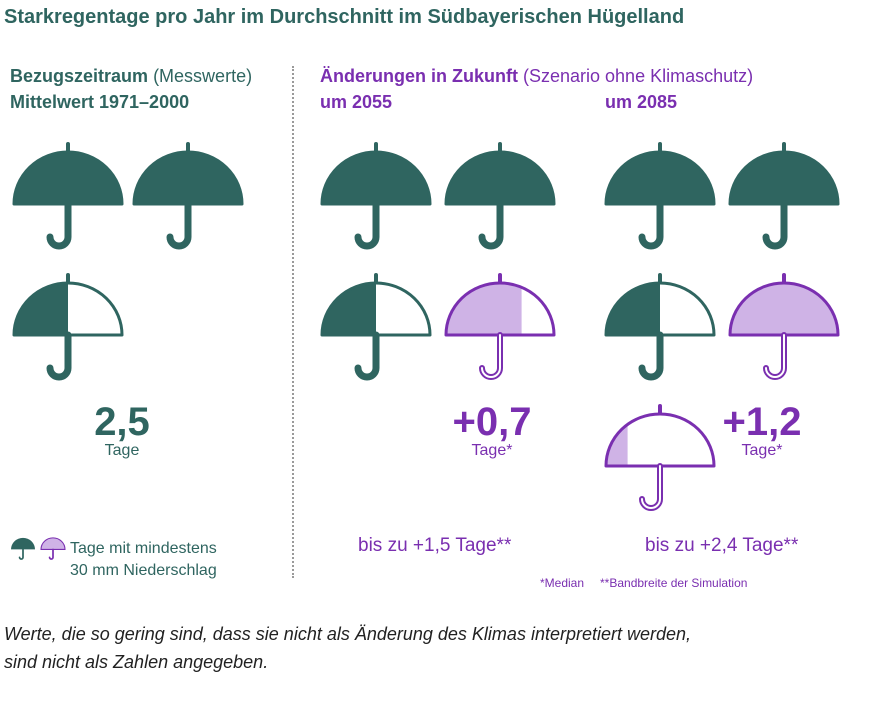 The width and height of the screenshot is (891, 708). I want to click on change-2085-unit: Tage*, so click(762, 450).